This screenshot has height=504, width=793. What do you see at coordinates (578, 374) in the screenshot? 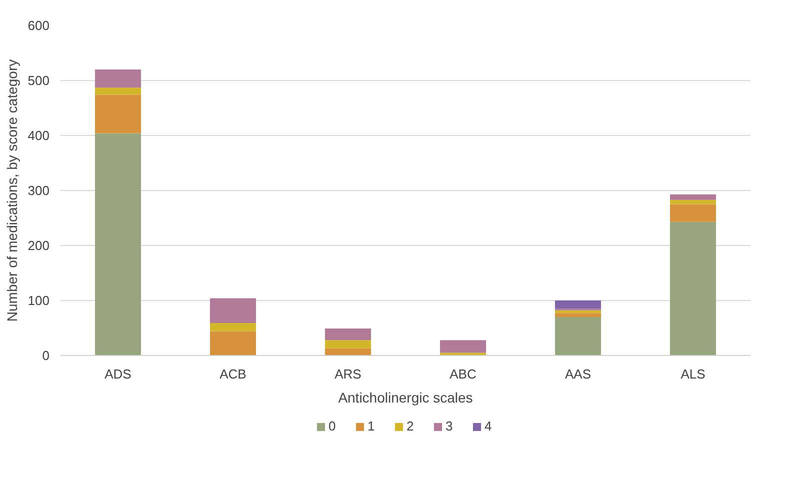
I see `x-tick-label: AAS` at bounding box center [578, 374].